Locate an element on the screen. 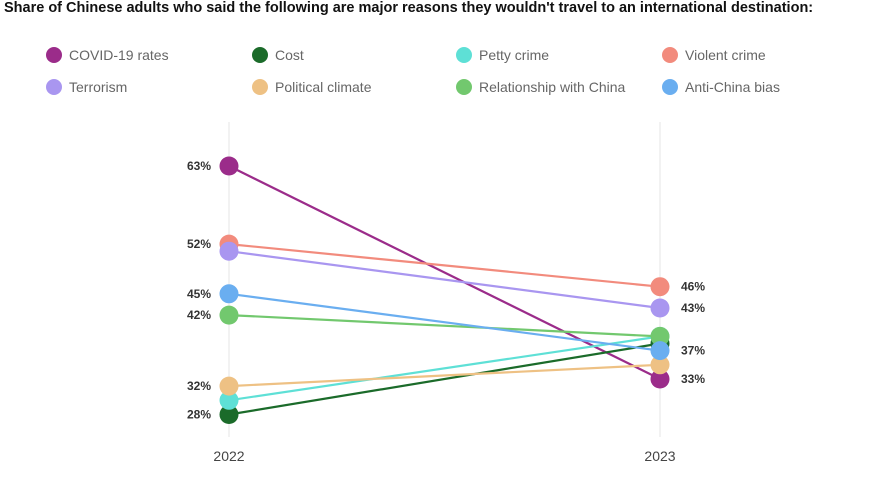 This screenshot has height=491, width=880. legend-item: Violent crime is located at coordinates (762, 55).